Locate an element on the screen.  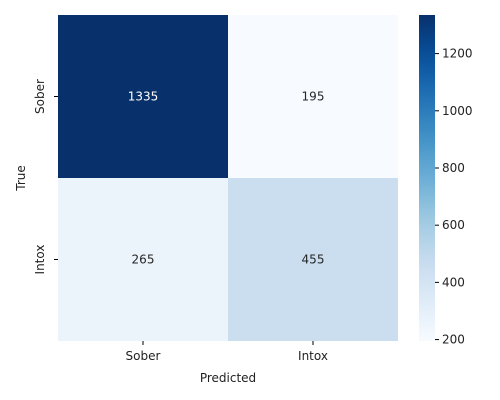
x-tick-label: Sober is located at coordinates (143, 356).